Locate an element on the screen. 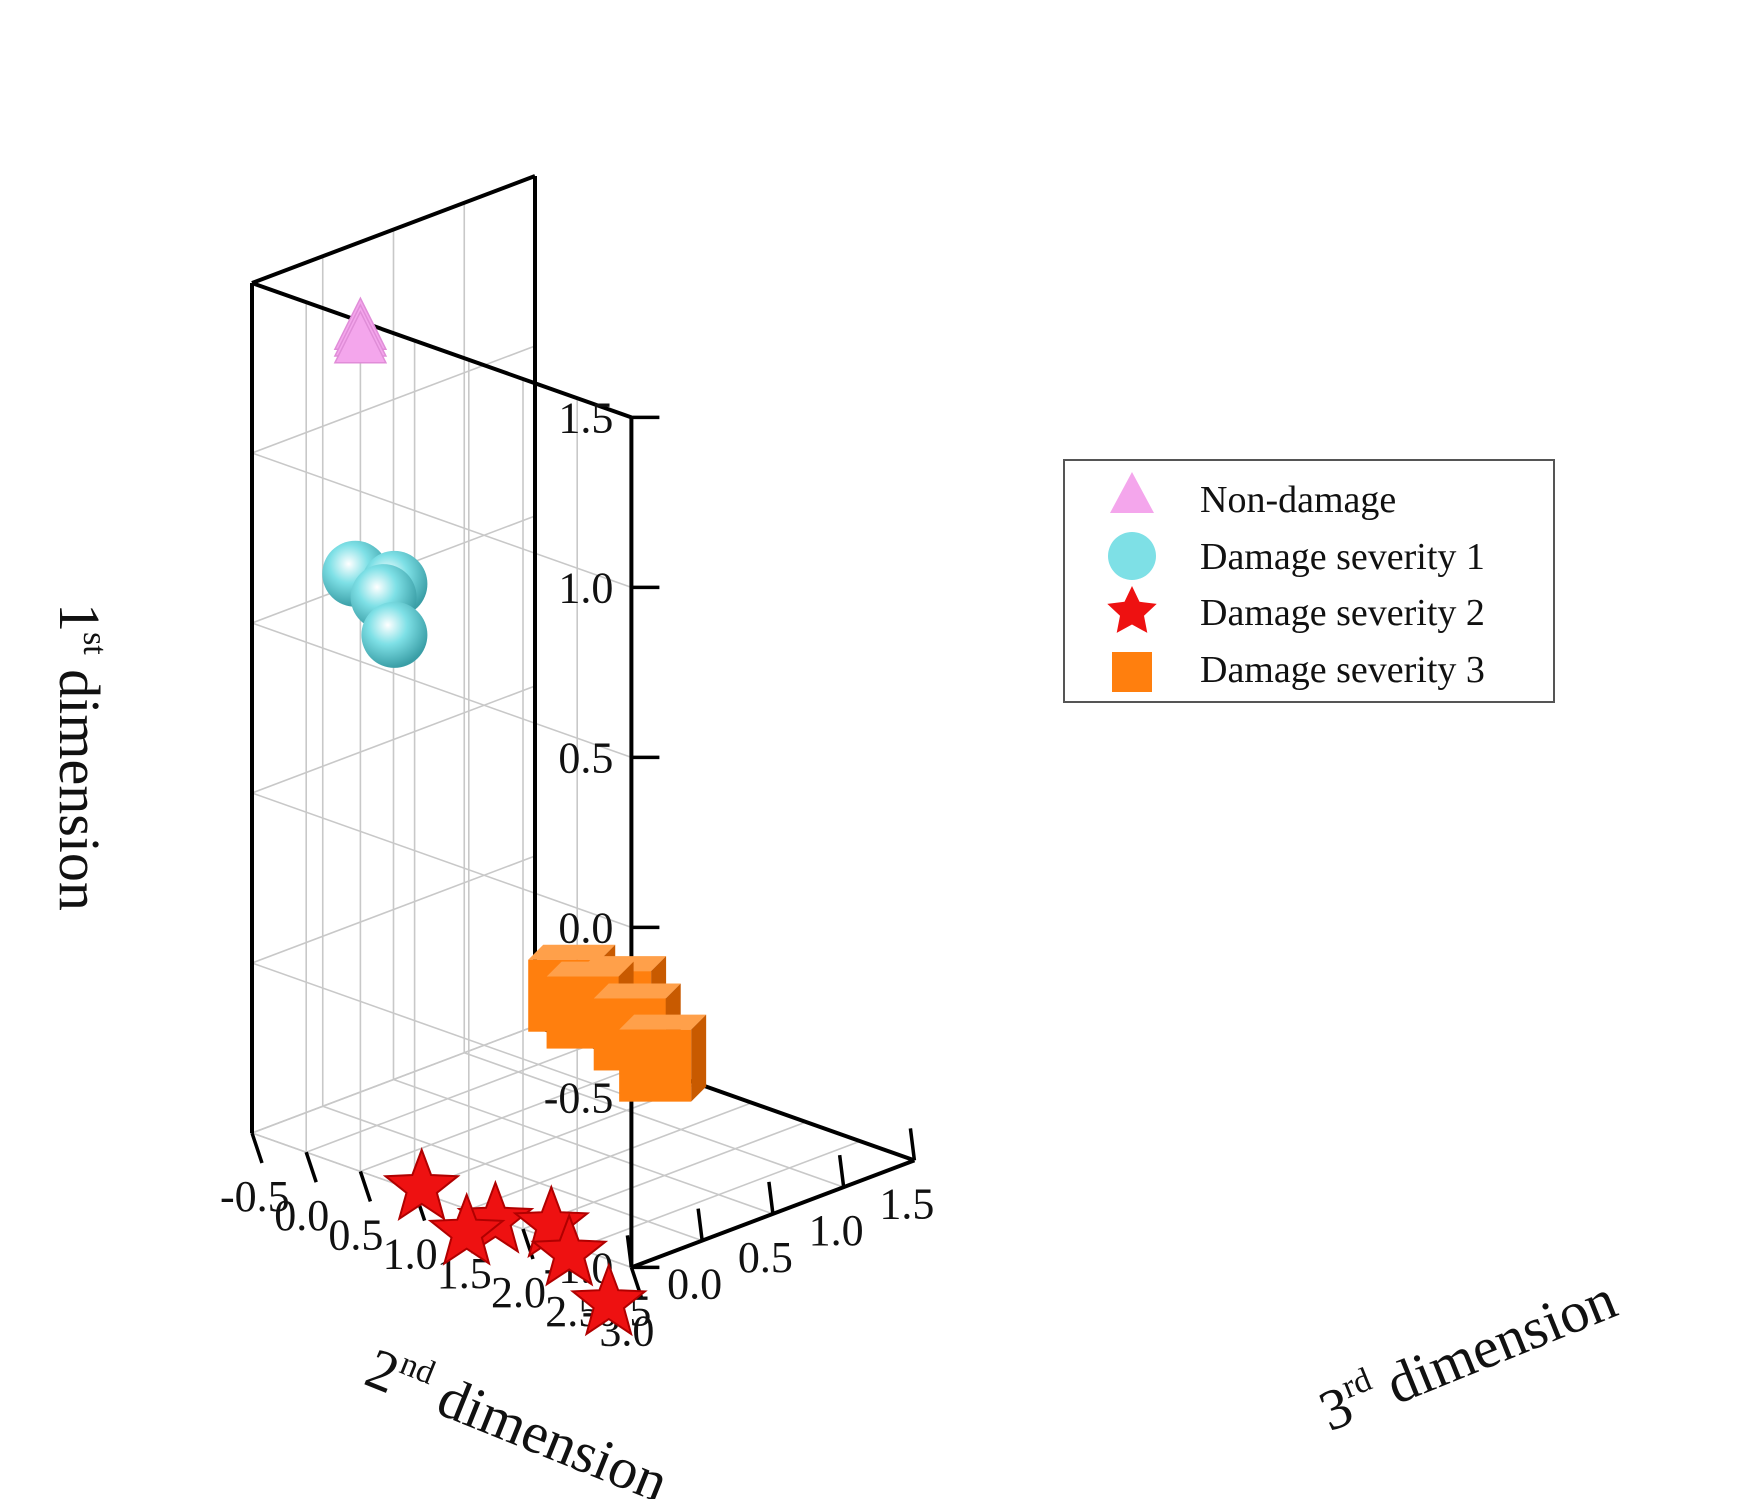 This screenshot has height=1499, width=1739. legend-label-damage-severity-1: Damage severity 1 is located at coordinates (1342, 557).